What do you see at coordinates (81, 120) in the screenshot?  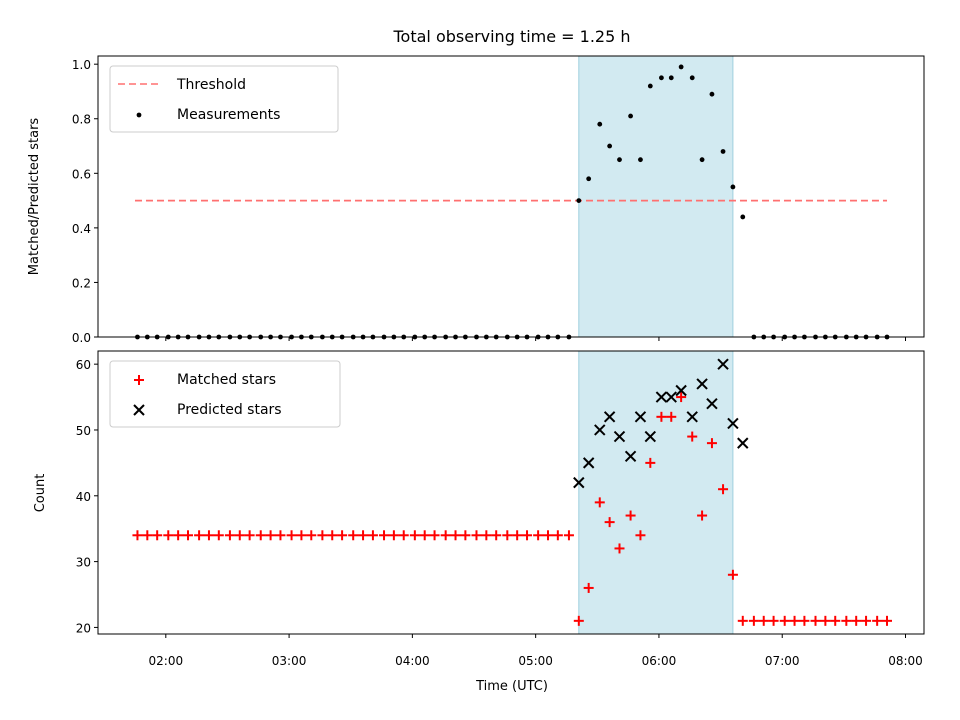 I see `y-tick-label: 0.8` at bounding box center [81, 120].